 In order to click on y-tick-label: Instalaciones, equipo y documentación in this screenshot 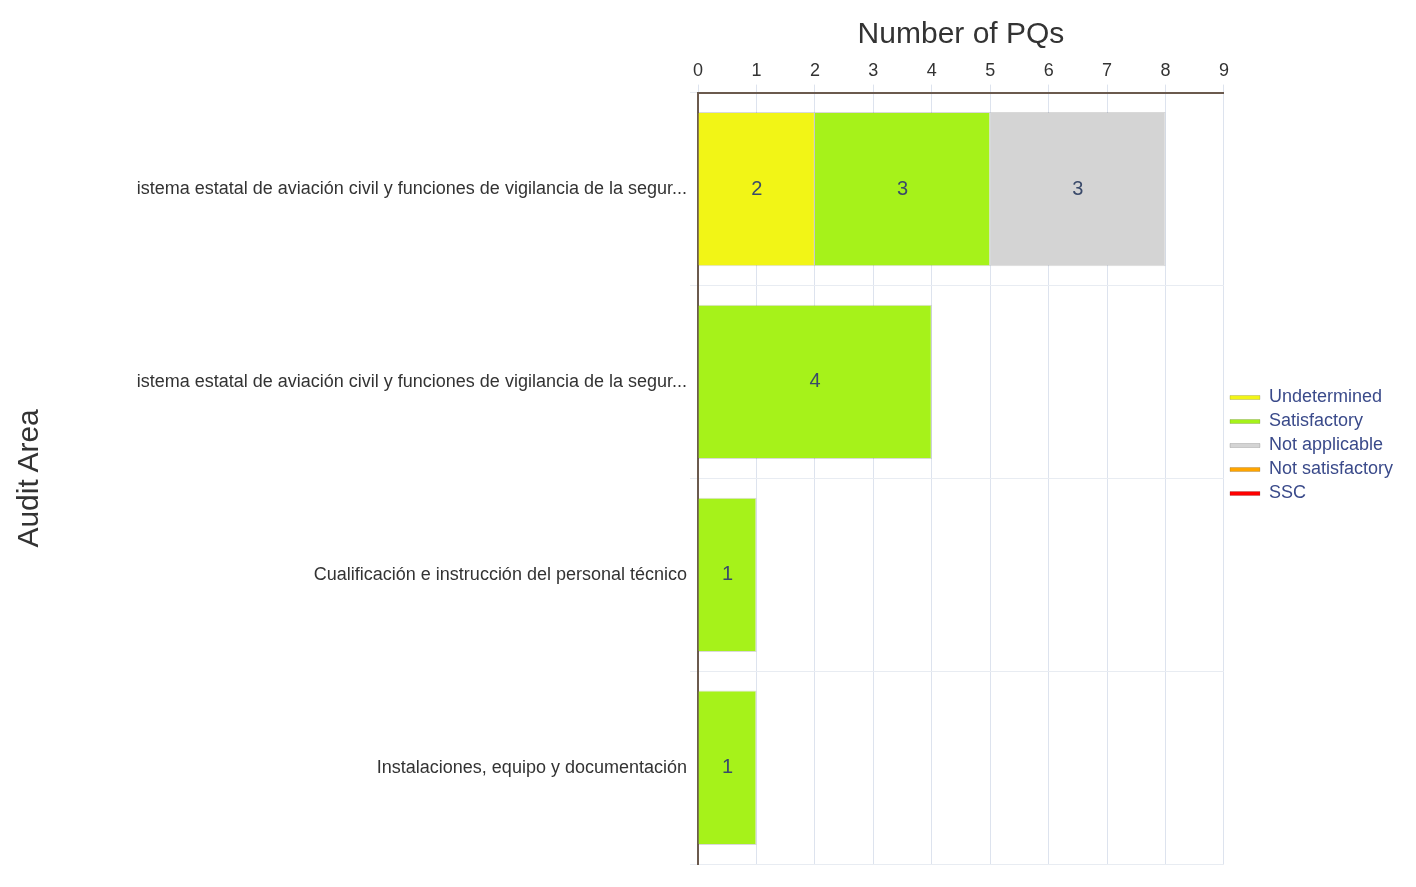, I will do `click(531, 766)`.